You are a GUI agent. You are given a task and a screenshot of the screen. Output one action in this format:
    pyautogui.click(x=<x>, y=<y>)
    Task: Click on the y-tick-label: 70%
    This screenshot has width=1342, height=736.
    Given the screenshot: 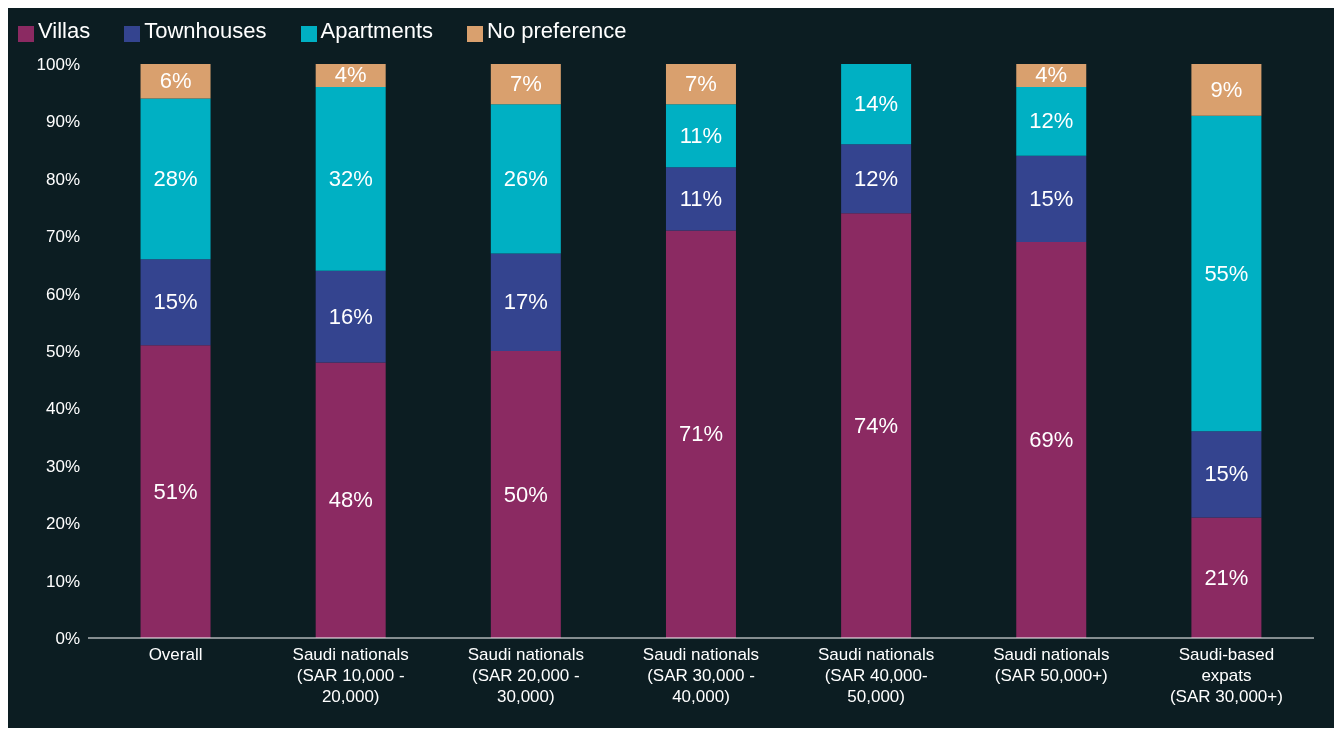 What is the action you would take?
    pyautogui.click(x=62, y=237)
    